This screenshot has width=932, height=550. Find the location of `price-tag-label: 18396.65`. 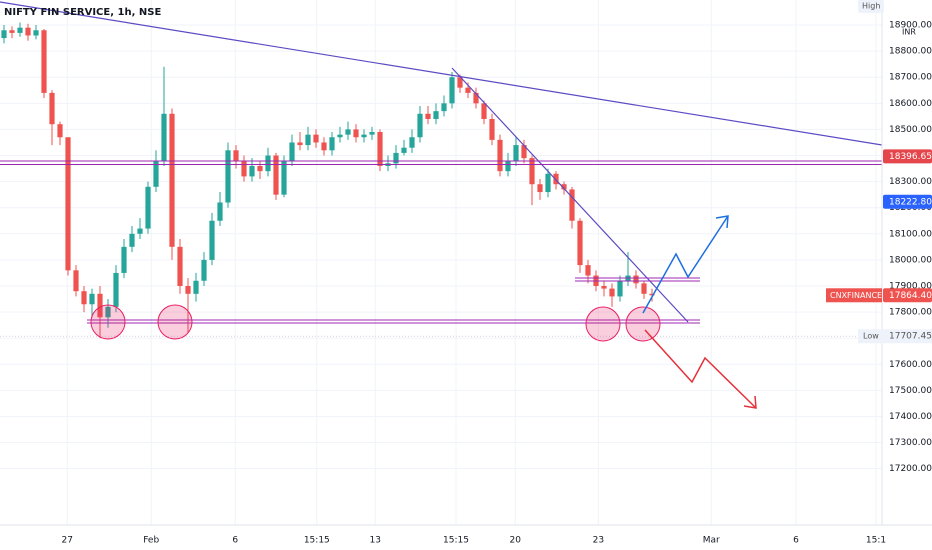

price-tag-label: 18396.65 is located at coordinates (910, 157).